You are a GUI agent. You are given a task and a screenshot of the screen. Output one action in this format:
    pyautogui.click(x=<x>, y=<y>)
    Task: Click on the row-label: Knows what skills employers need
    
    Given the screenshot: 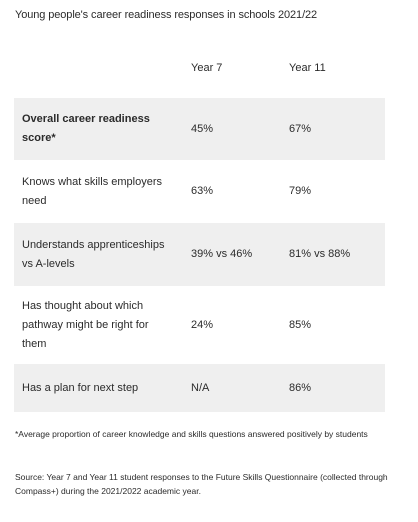 What is the action you would take?
    pyautogui.click(x=92, y=191)
    